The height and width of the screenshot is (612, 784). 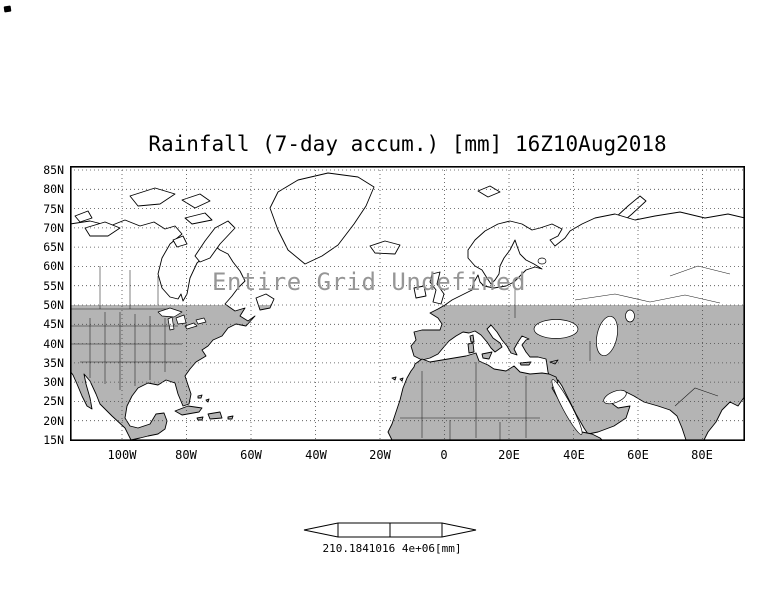 I want to click on corner-artifact, so click(x=7, y=9).